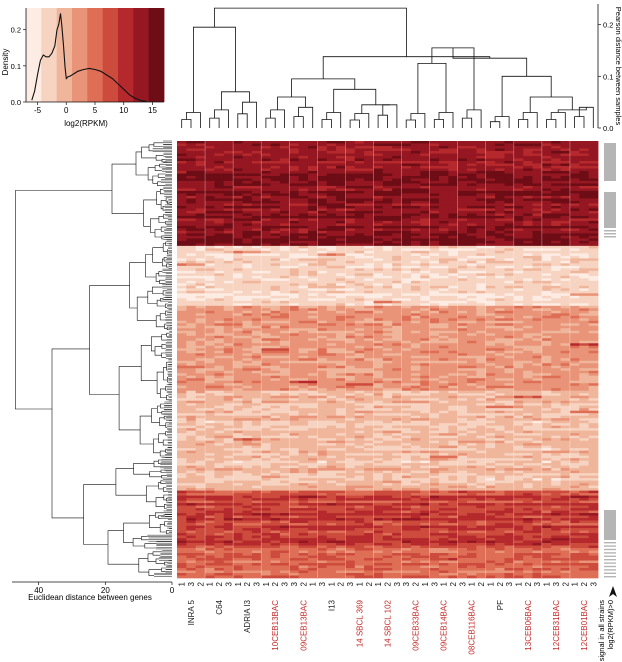  What do you see at coordinates (242, 120) in the screenshot?
I see `dendrogram-branch` at bounding box center [242, 120].